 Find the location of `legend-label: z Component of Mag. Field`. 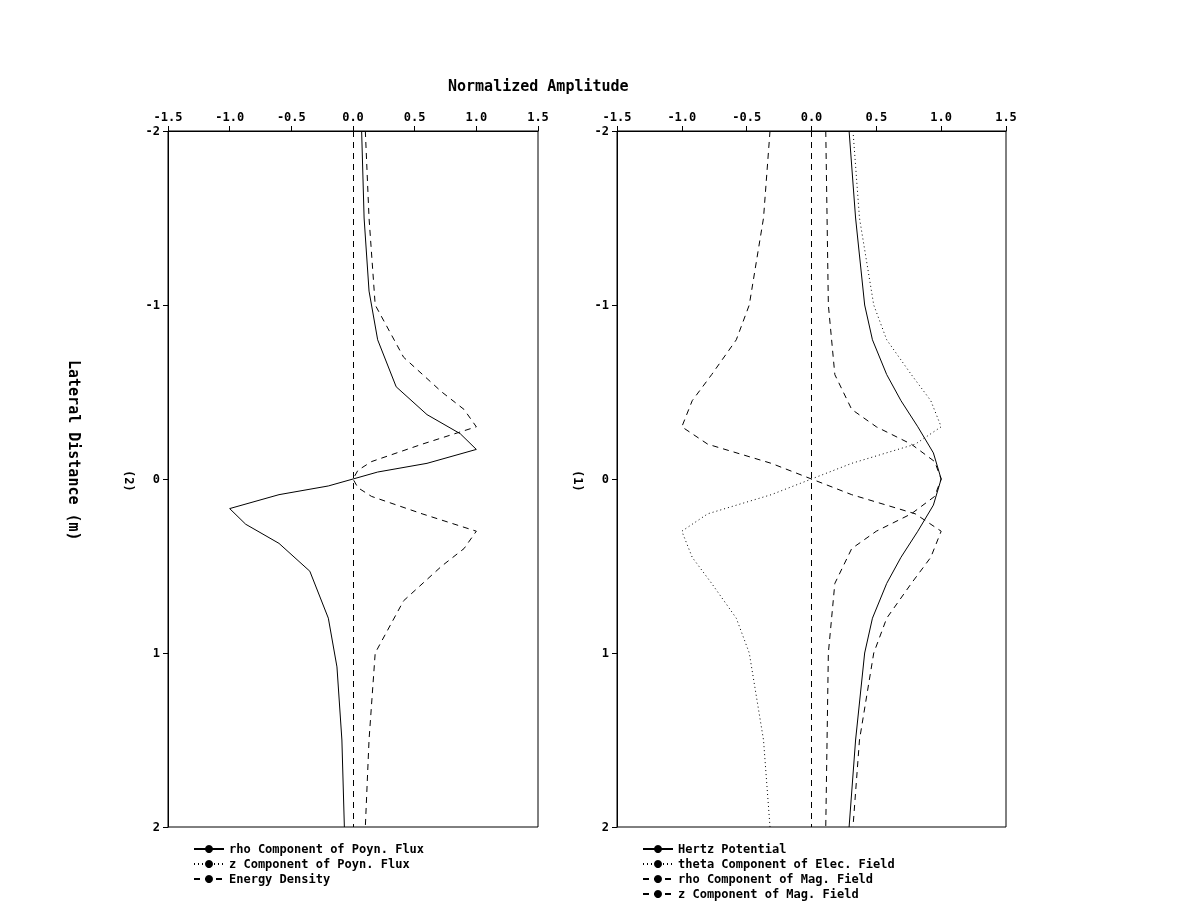

legend-label: z Component of Mag. Field is located at coordinates (768, 894).